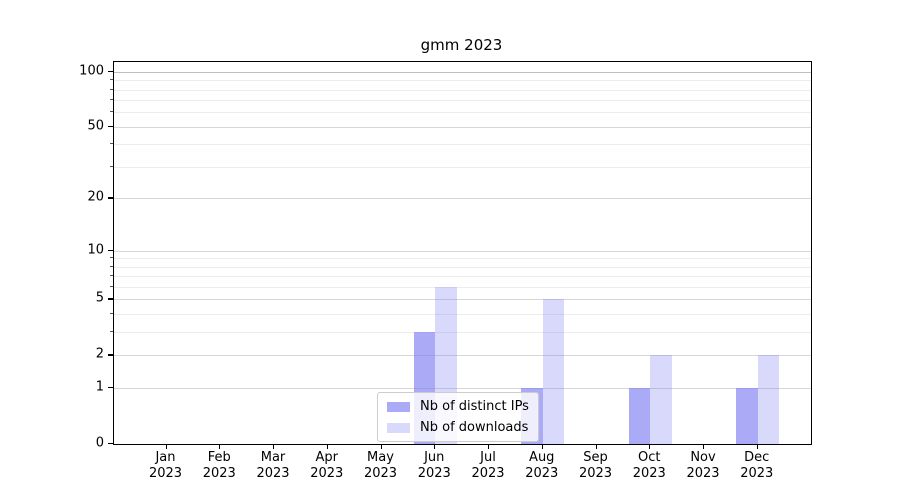 The height and width of the screenshot is (500, 900). What do you see at coordinates (99, 354) in the screenshot?
I see `y-axis-label-2: 2` at bounding box center [99, 354].